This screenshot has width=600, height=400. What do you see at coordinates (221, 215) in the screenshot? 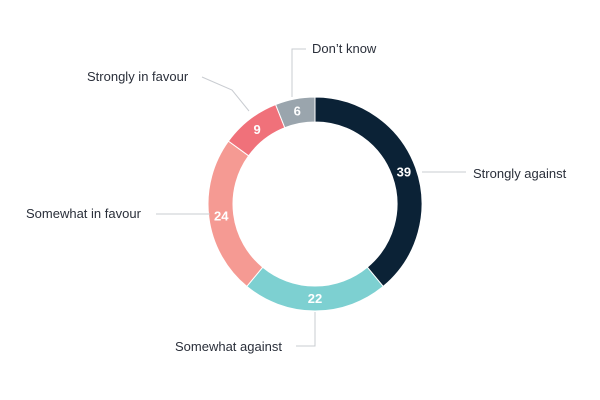
I see `value-label-somewhat-in-favour: 24` at bounding box center [221, 215].